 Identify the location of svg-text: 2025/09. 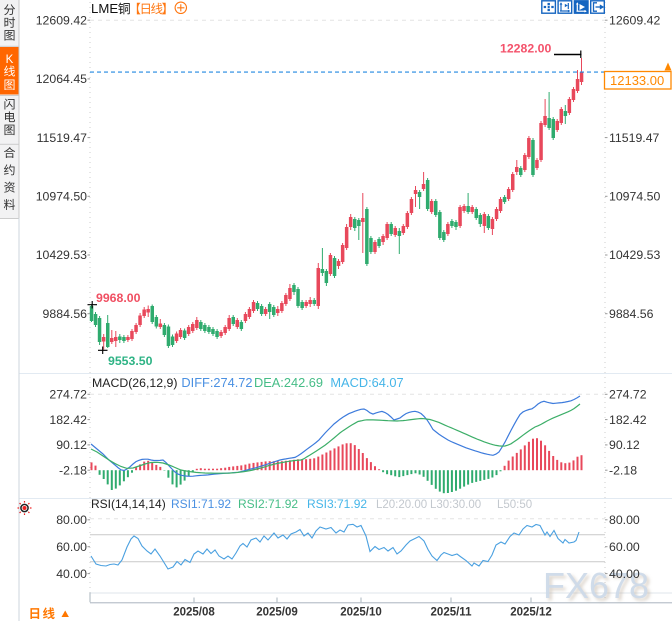
(277, 613).